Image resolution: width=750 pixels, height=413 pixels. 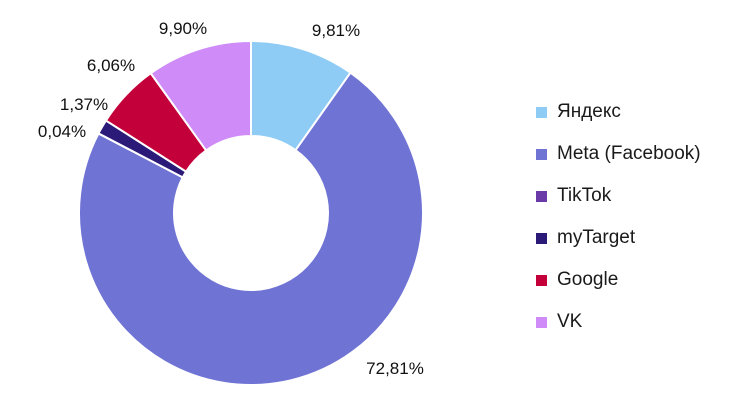 I want to click on legend-item-mytarget: myTarget, so click(x=618, y=238).